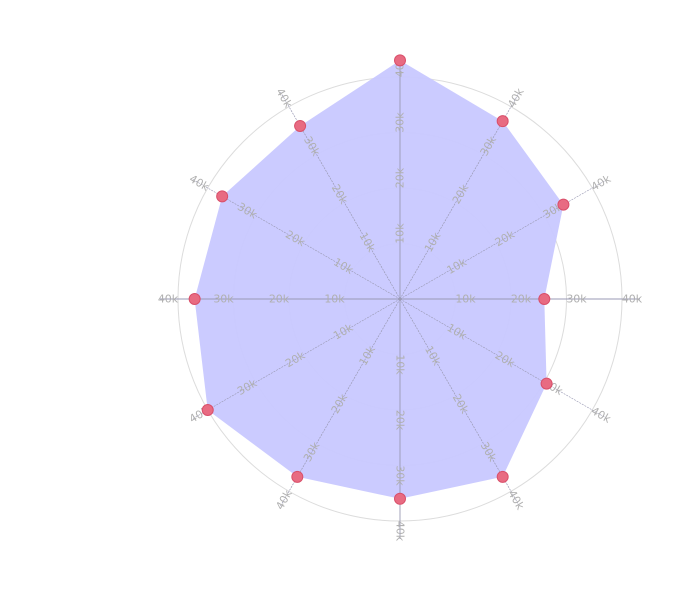 The height and width of the screenshot is (602, 690). What do you see at coordinates (400, 364) in the screenshot?
I see `tick-label-6-10k: 10k` at bounding box center [400, 364].